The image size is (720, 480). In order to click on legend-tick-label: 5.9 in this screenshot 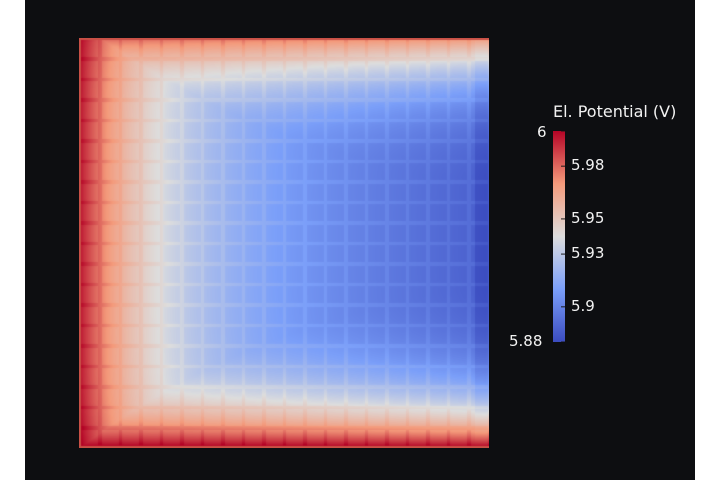, I will do `click(583, 306)`.